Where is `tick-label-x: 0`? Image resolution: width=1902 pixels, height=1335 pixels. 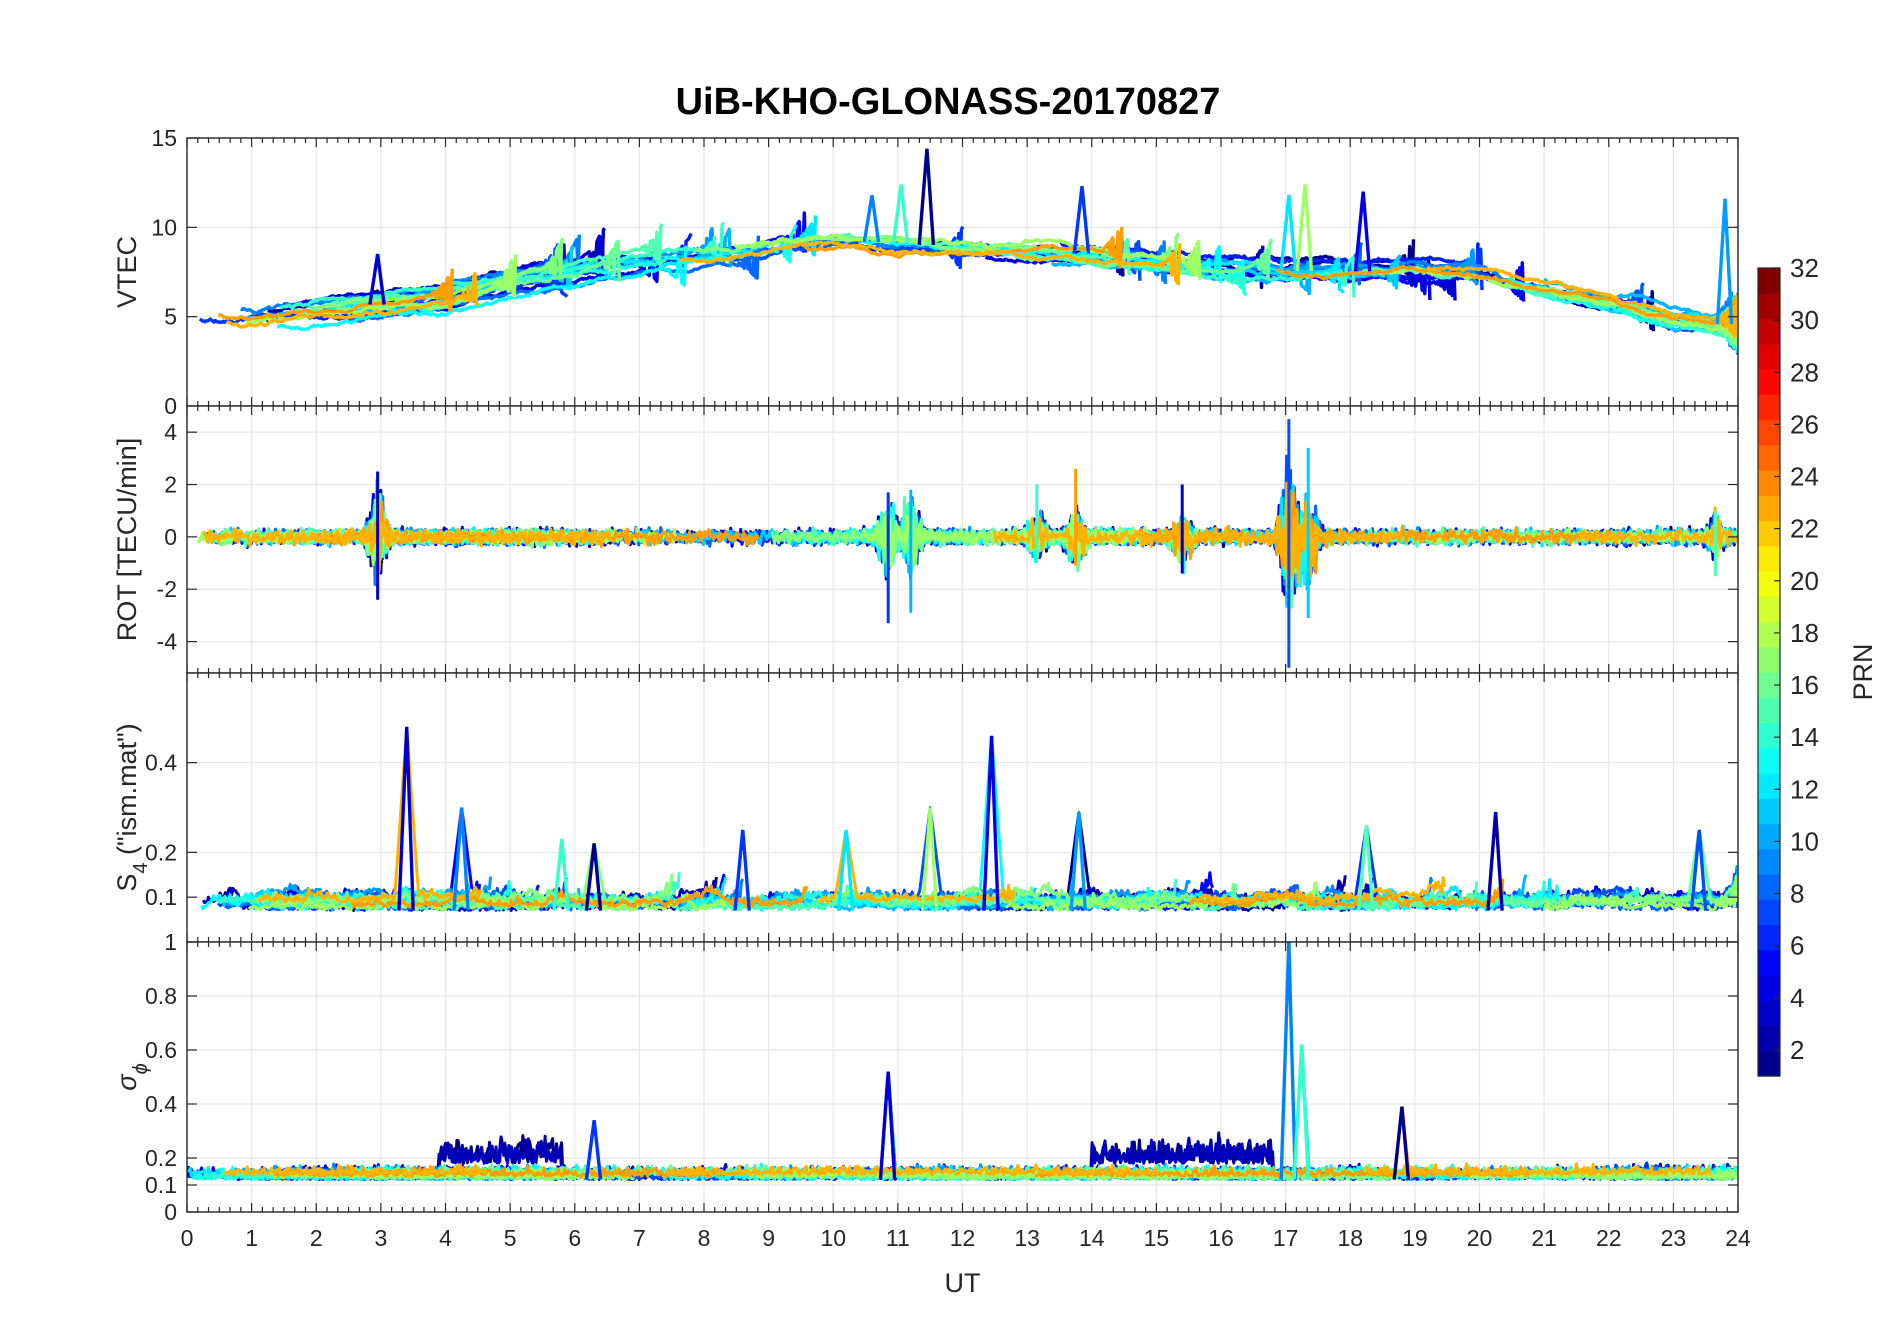 tick-label-x: 0 is located at coordinates (187, 1238).